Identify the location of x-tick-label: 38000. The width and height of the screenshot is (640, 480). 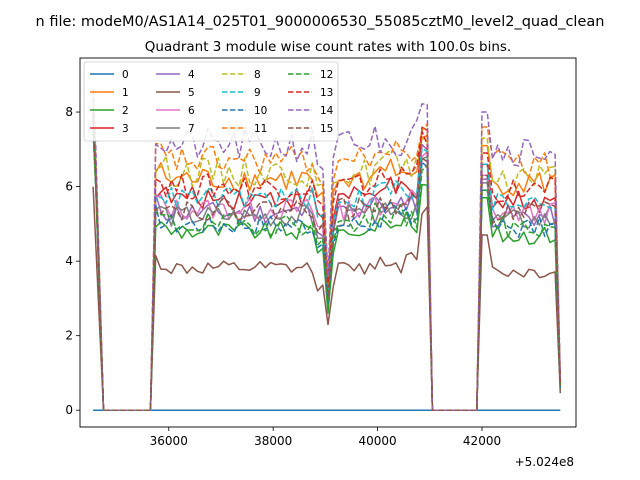
(273, 441).